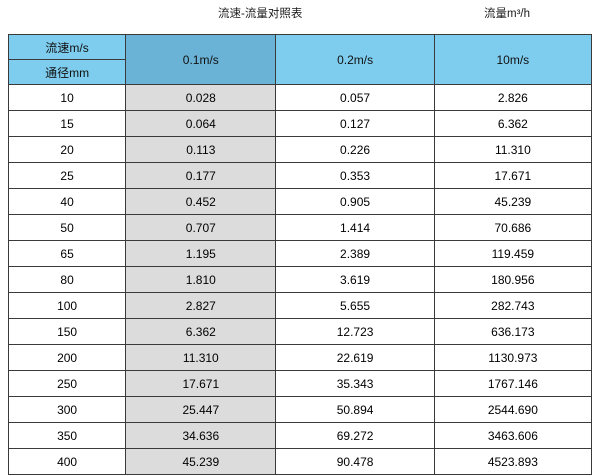 The height and width of the screenshot is (475, 600). I want to click on cell-flow-10: 1130.973, so click(513, 357).